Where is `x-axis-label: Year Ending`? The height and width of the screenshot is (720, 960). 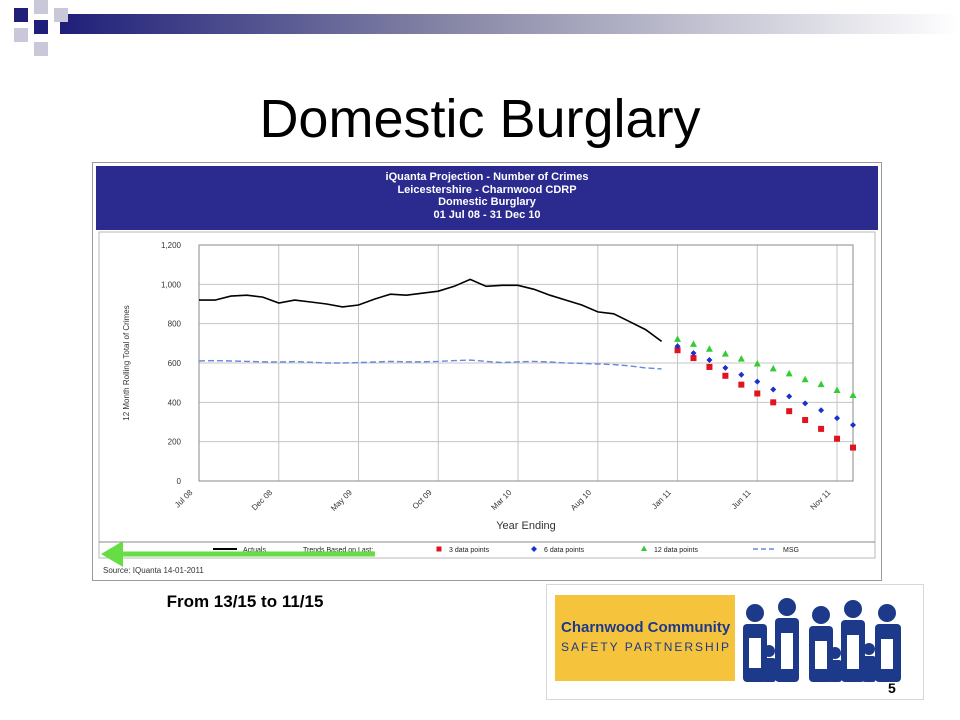
x-axis-label: Year Ending is located at coordinates (526, 526).